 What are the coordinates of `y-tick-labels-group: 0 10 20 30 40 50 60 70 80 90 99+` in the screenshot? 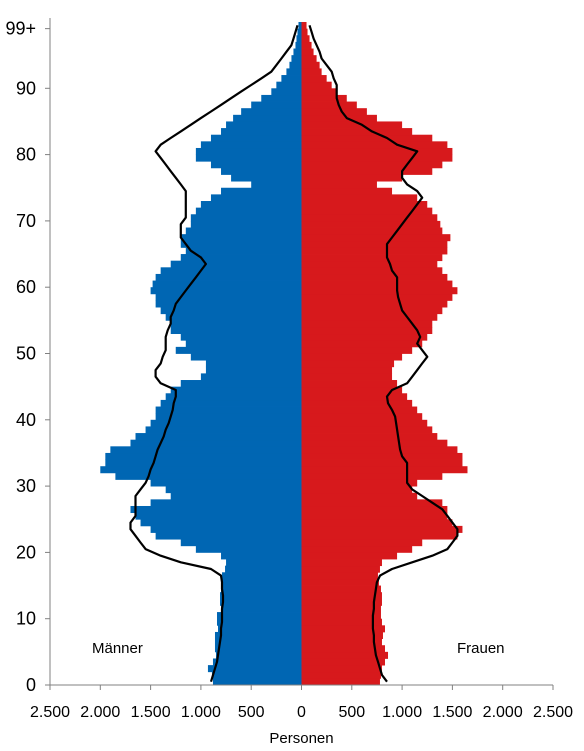 It's located at (20, 357).